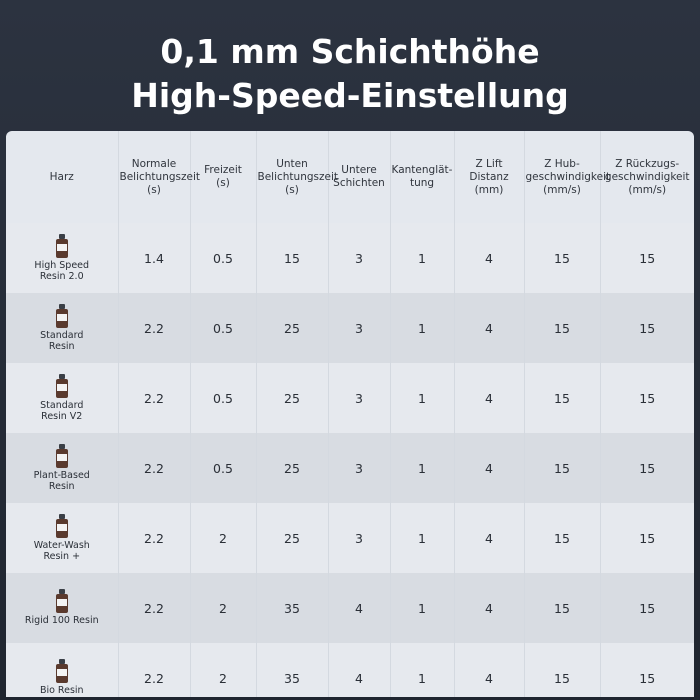 The image size is (700, 700). I want to click on column-header-text: geschwindigkeit, so click(568, 176).